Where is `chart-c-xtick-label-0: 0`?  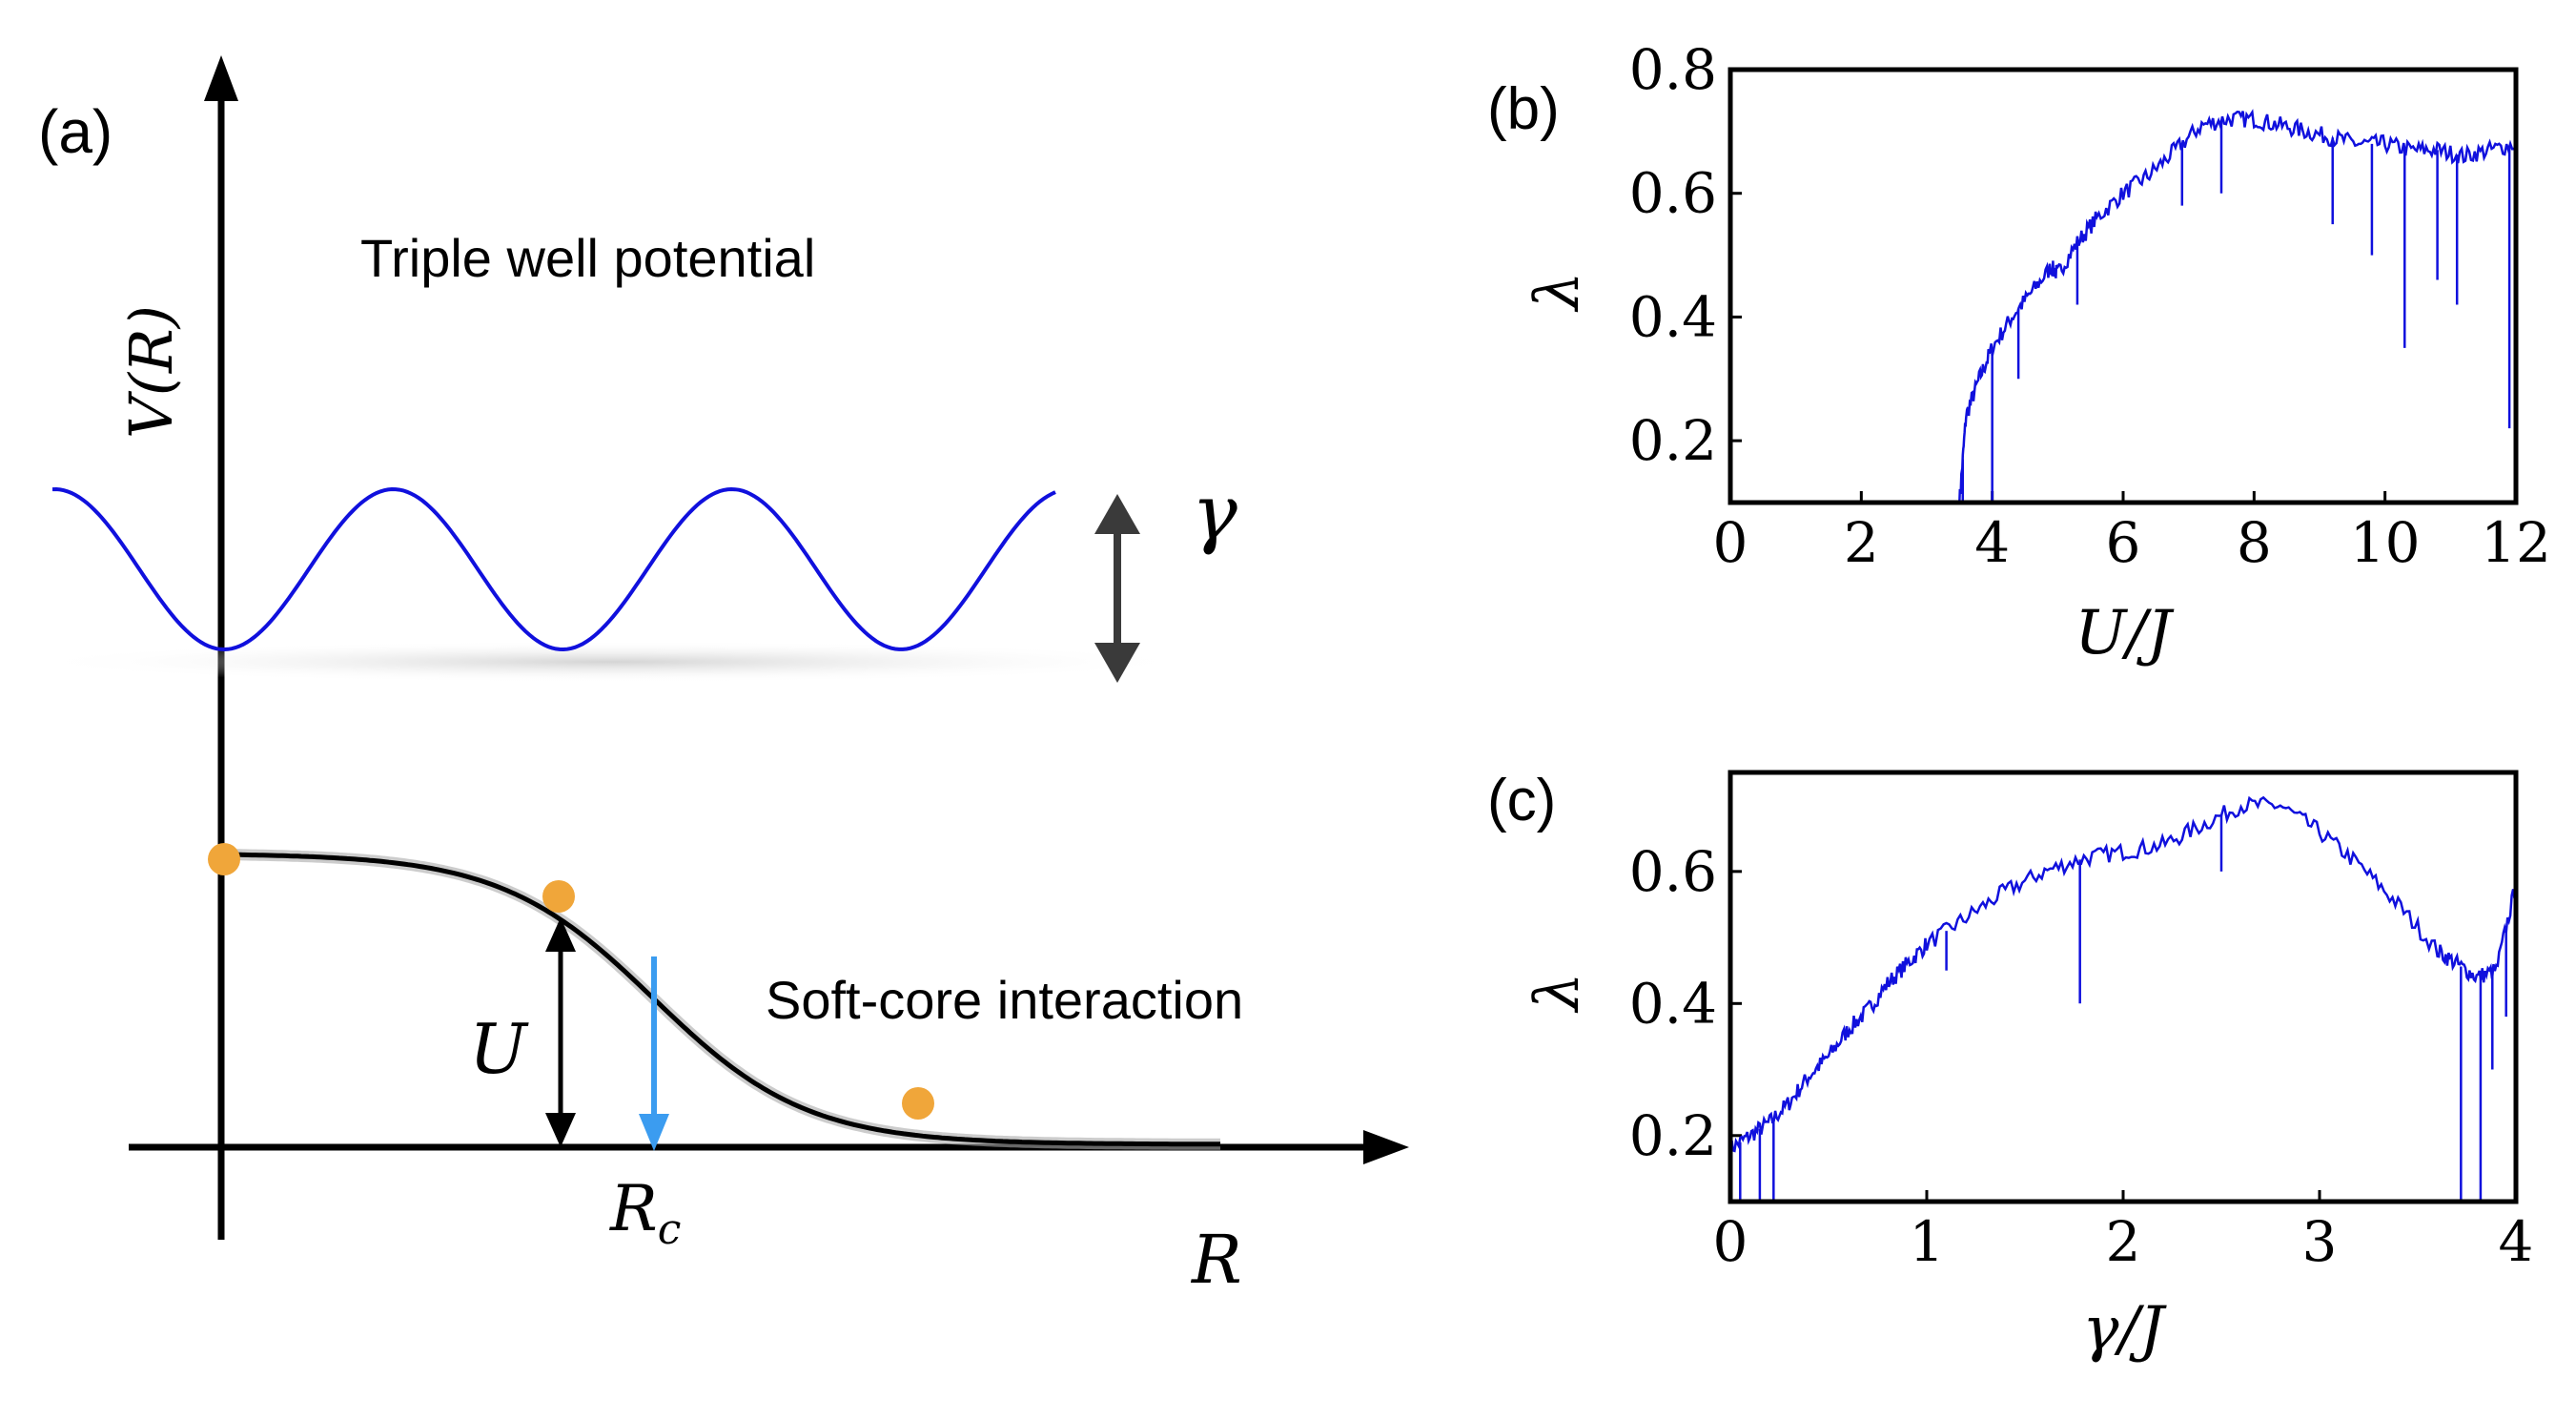
chart-c-xtick-label-0: 0 is located at coordinates (1731, 1241).